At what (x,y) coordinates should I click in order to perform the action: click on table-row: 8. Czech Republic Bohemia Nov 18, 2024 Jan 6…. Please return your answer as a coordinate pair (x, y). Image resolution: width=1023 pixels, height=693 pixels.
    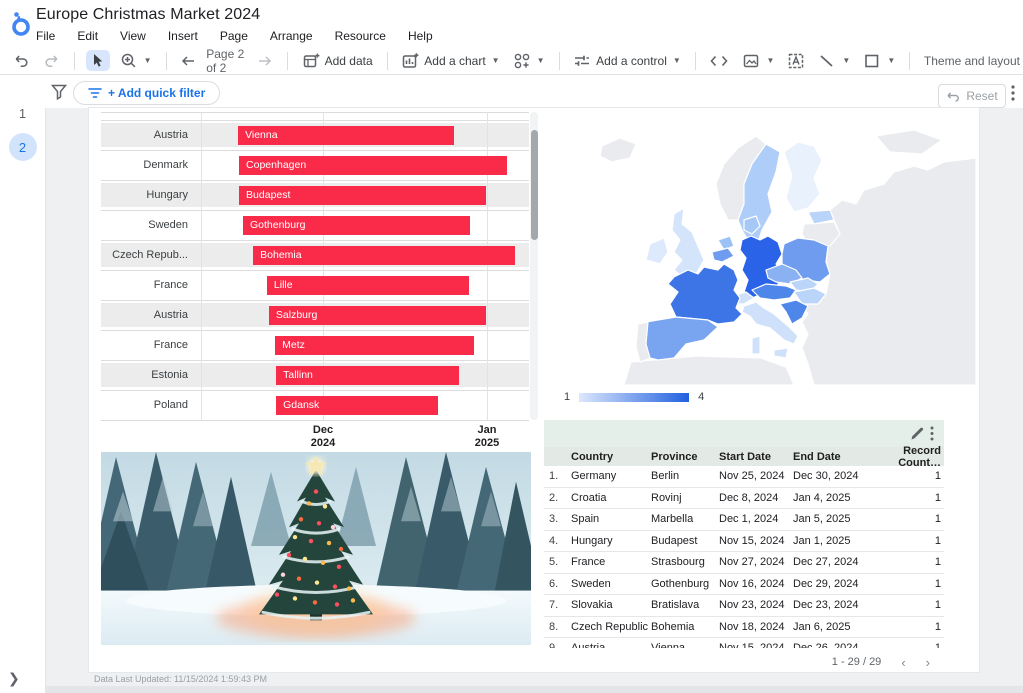
    Looking at the image, I should click on (744, 627).